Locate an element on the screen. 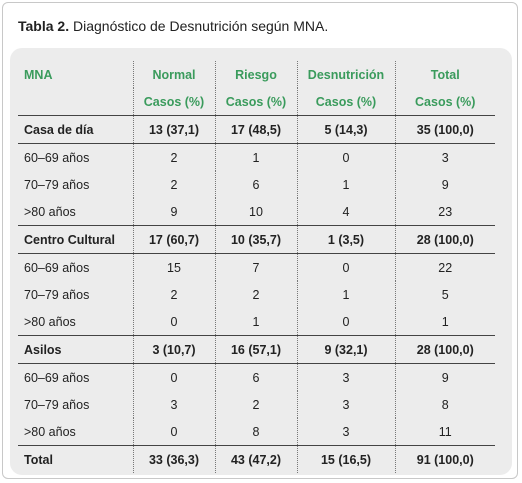 This screenshot has height=483, width=522. cell: 15 (16,5) is located at coordinates (345, 459).